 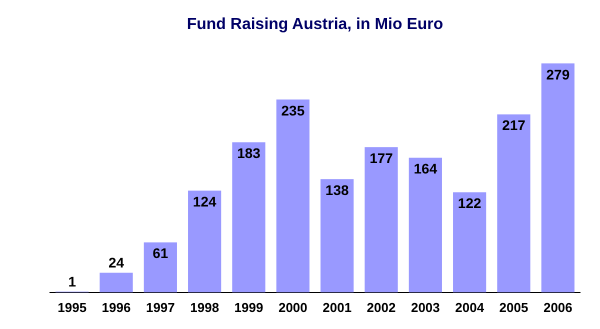 I want to click on x-tick-label: 2001, so click(x=337, y=307).